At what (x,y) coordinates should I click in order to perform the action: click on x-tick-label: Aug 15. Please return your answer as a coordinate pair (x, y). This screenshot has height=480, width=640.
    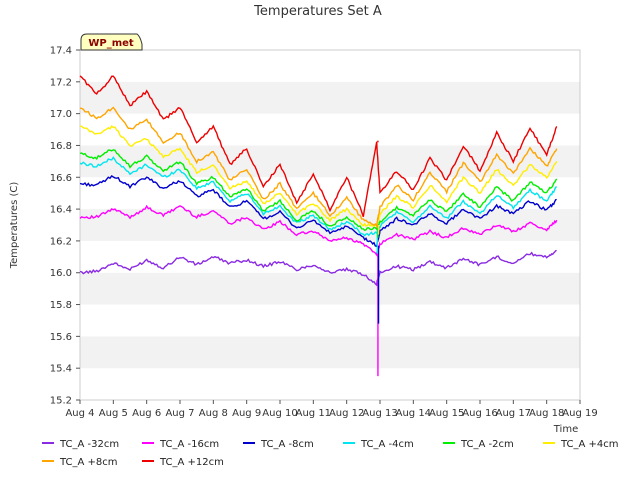
    Looking at the image, I should click on (446, 413).